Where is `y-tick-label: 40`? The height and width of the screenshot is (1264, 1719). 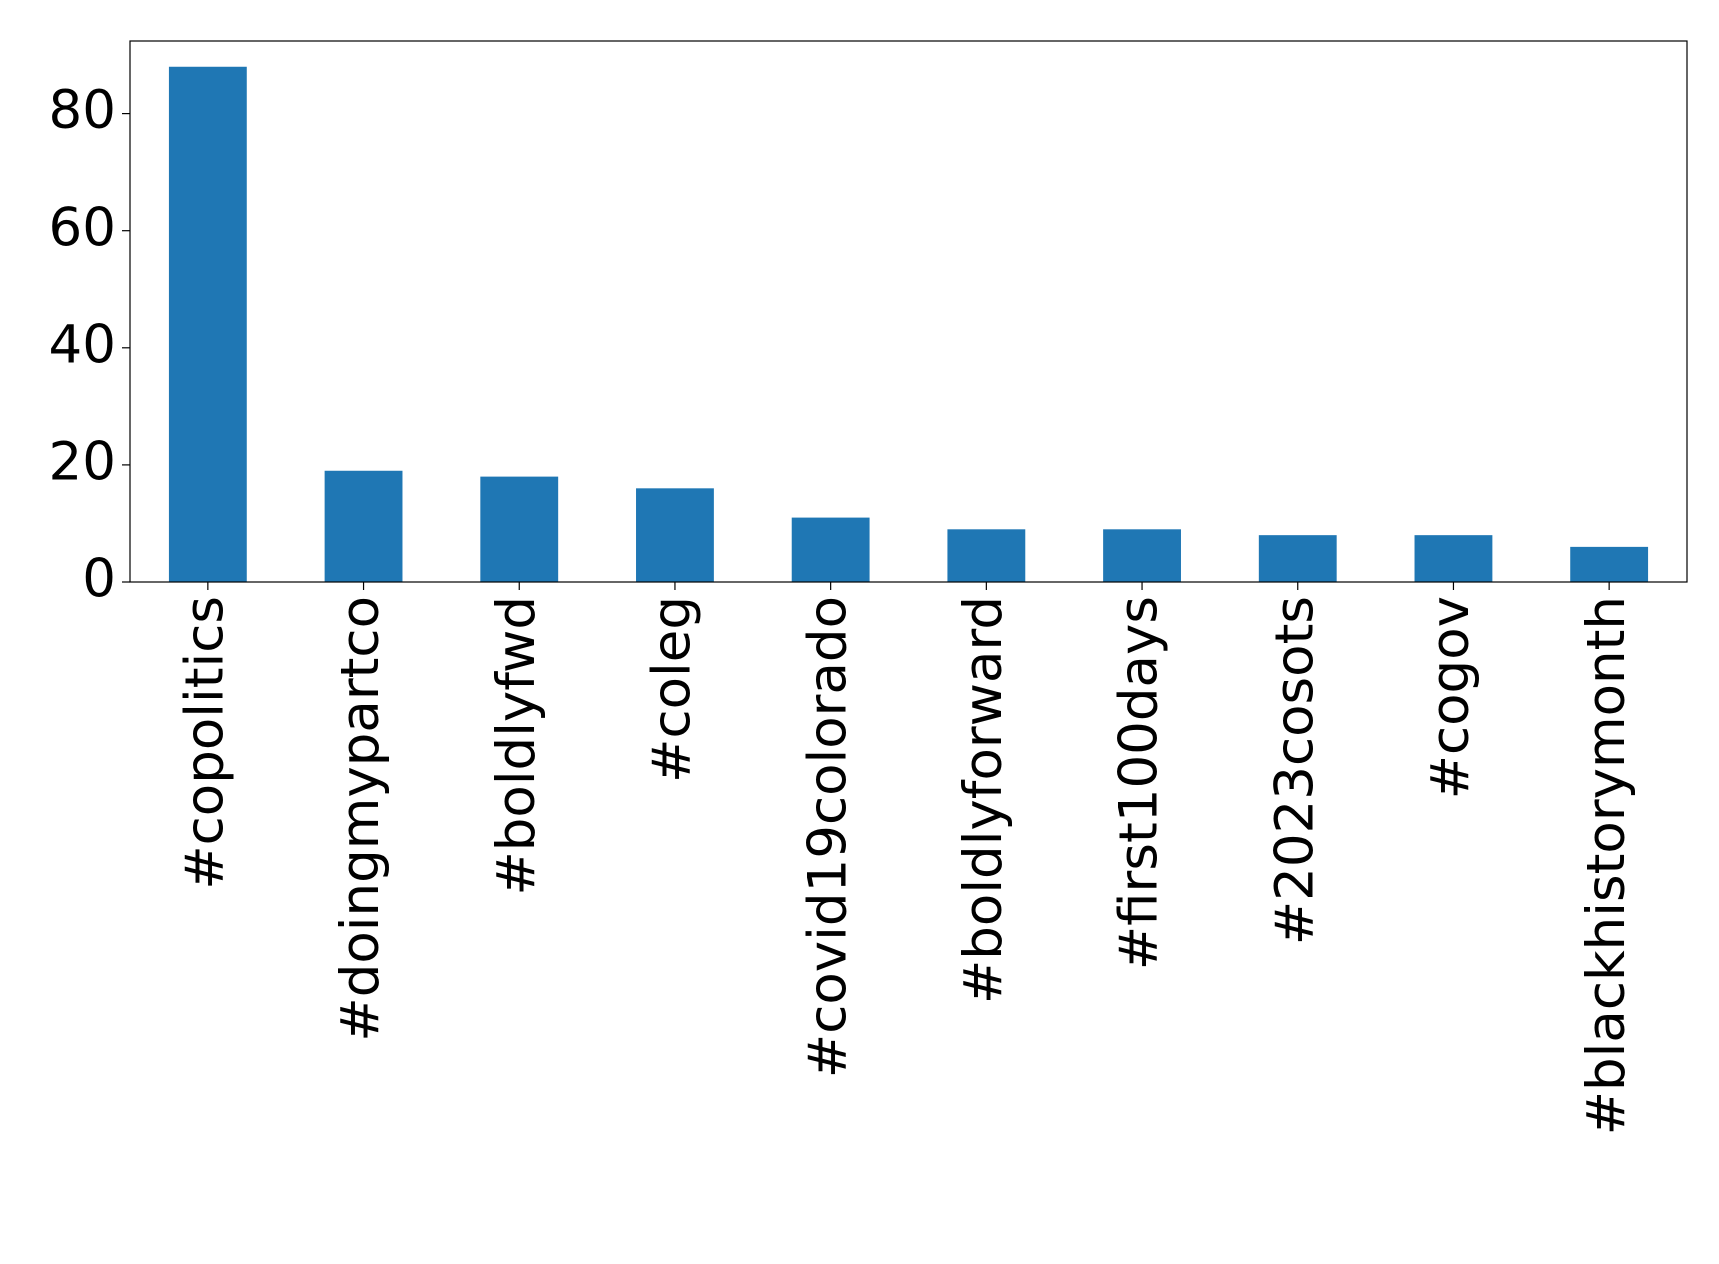
y-tick-label: 40 is located at coordinates (82, 344).